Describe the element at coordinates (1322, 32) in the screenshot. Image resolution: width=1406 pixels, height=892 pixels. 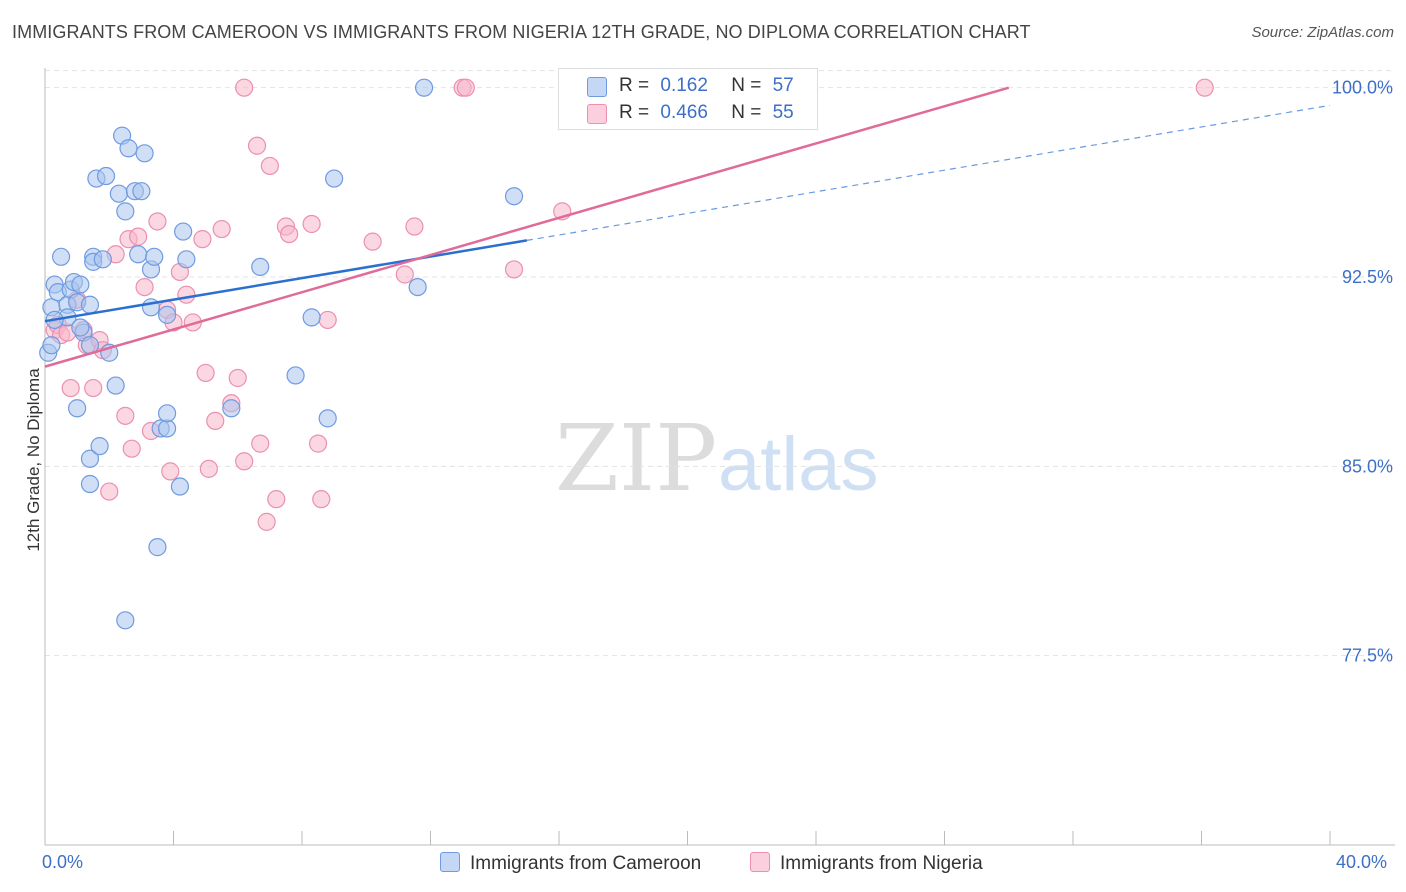
I see `source-credit: Source: ZipAtlas.com` at that location.